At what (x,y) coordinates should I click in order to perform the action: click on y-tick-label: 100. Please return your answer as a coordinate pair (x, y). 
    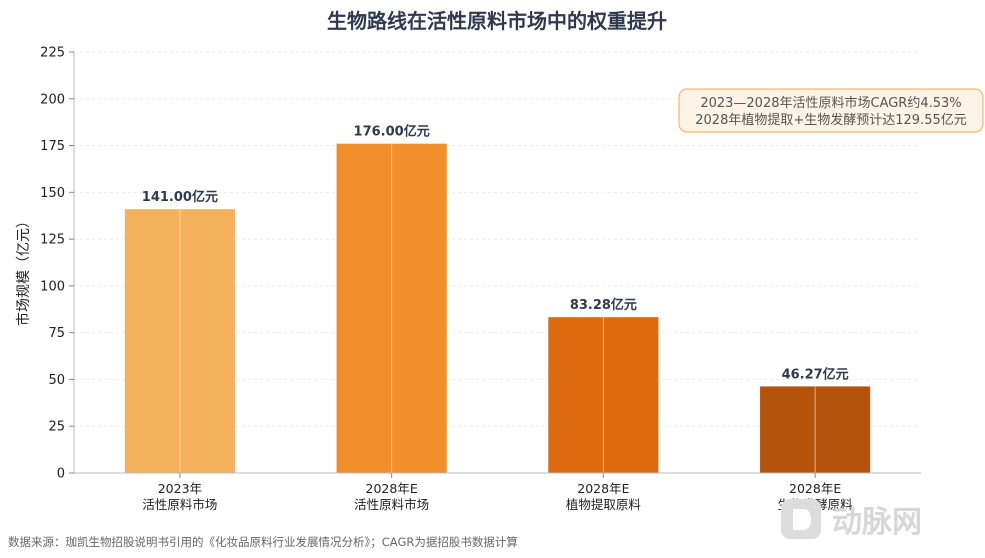
    Looking at the image, I should click on (52, 286).